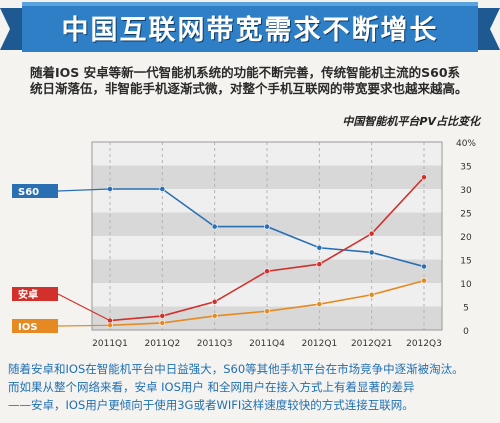 The height and width of the screenshot is (423, 500). I want to click on x-tick-label: 2011Q4, so click(267, 344).